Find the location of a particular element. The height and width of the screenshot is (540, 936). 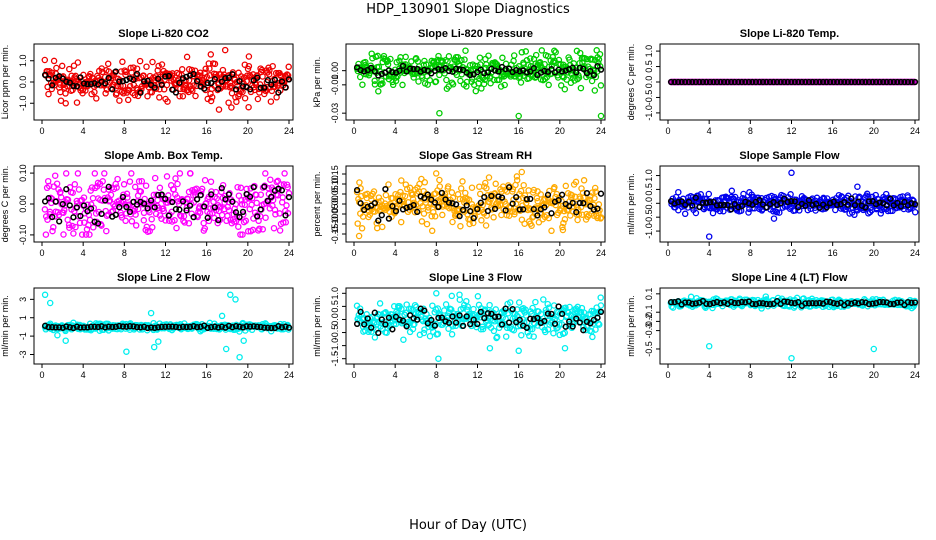

panel-title: Slope Li-820 Pressure is located at coordinates (475, 34).